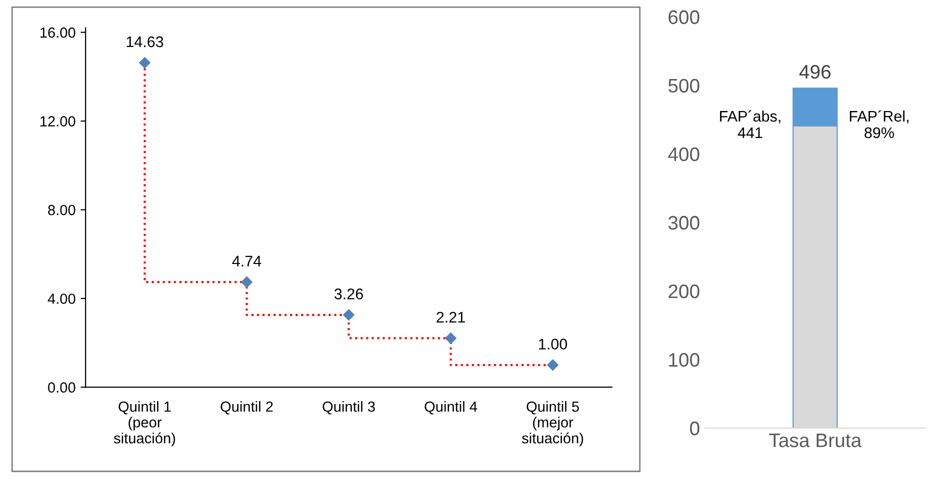  What do you see at coordinates (58, 32) in the screenshot?
I see `y-tick-label: 16.00` at bounding box center [58, 32].